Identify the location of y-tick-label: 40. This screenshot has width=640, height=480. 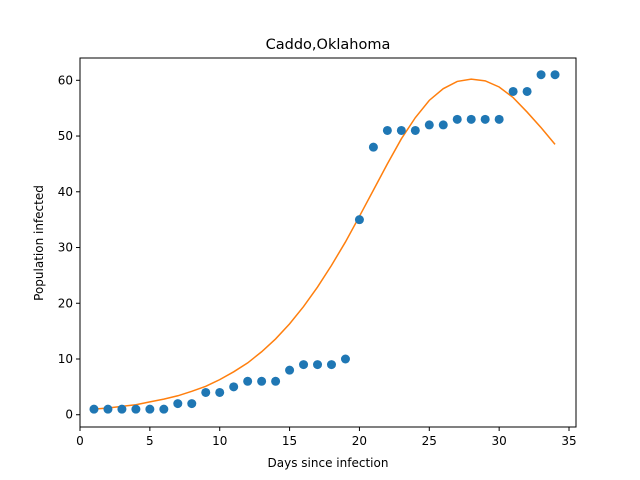
(65, 192).